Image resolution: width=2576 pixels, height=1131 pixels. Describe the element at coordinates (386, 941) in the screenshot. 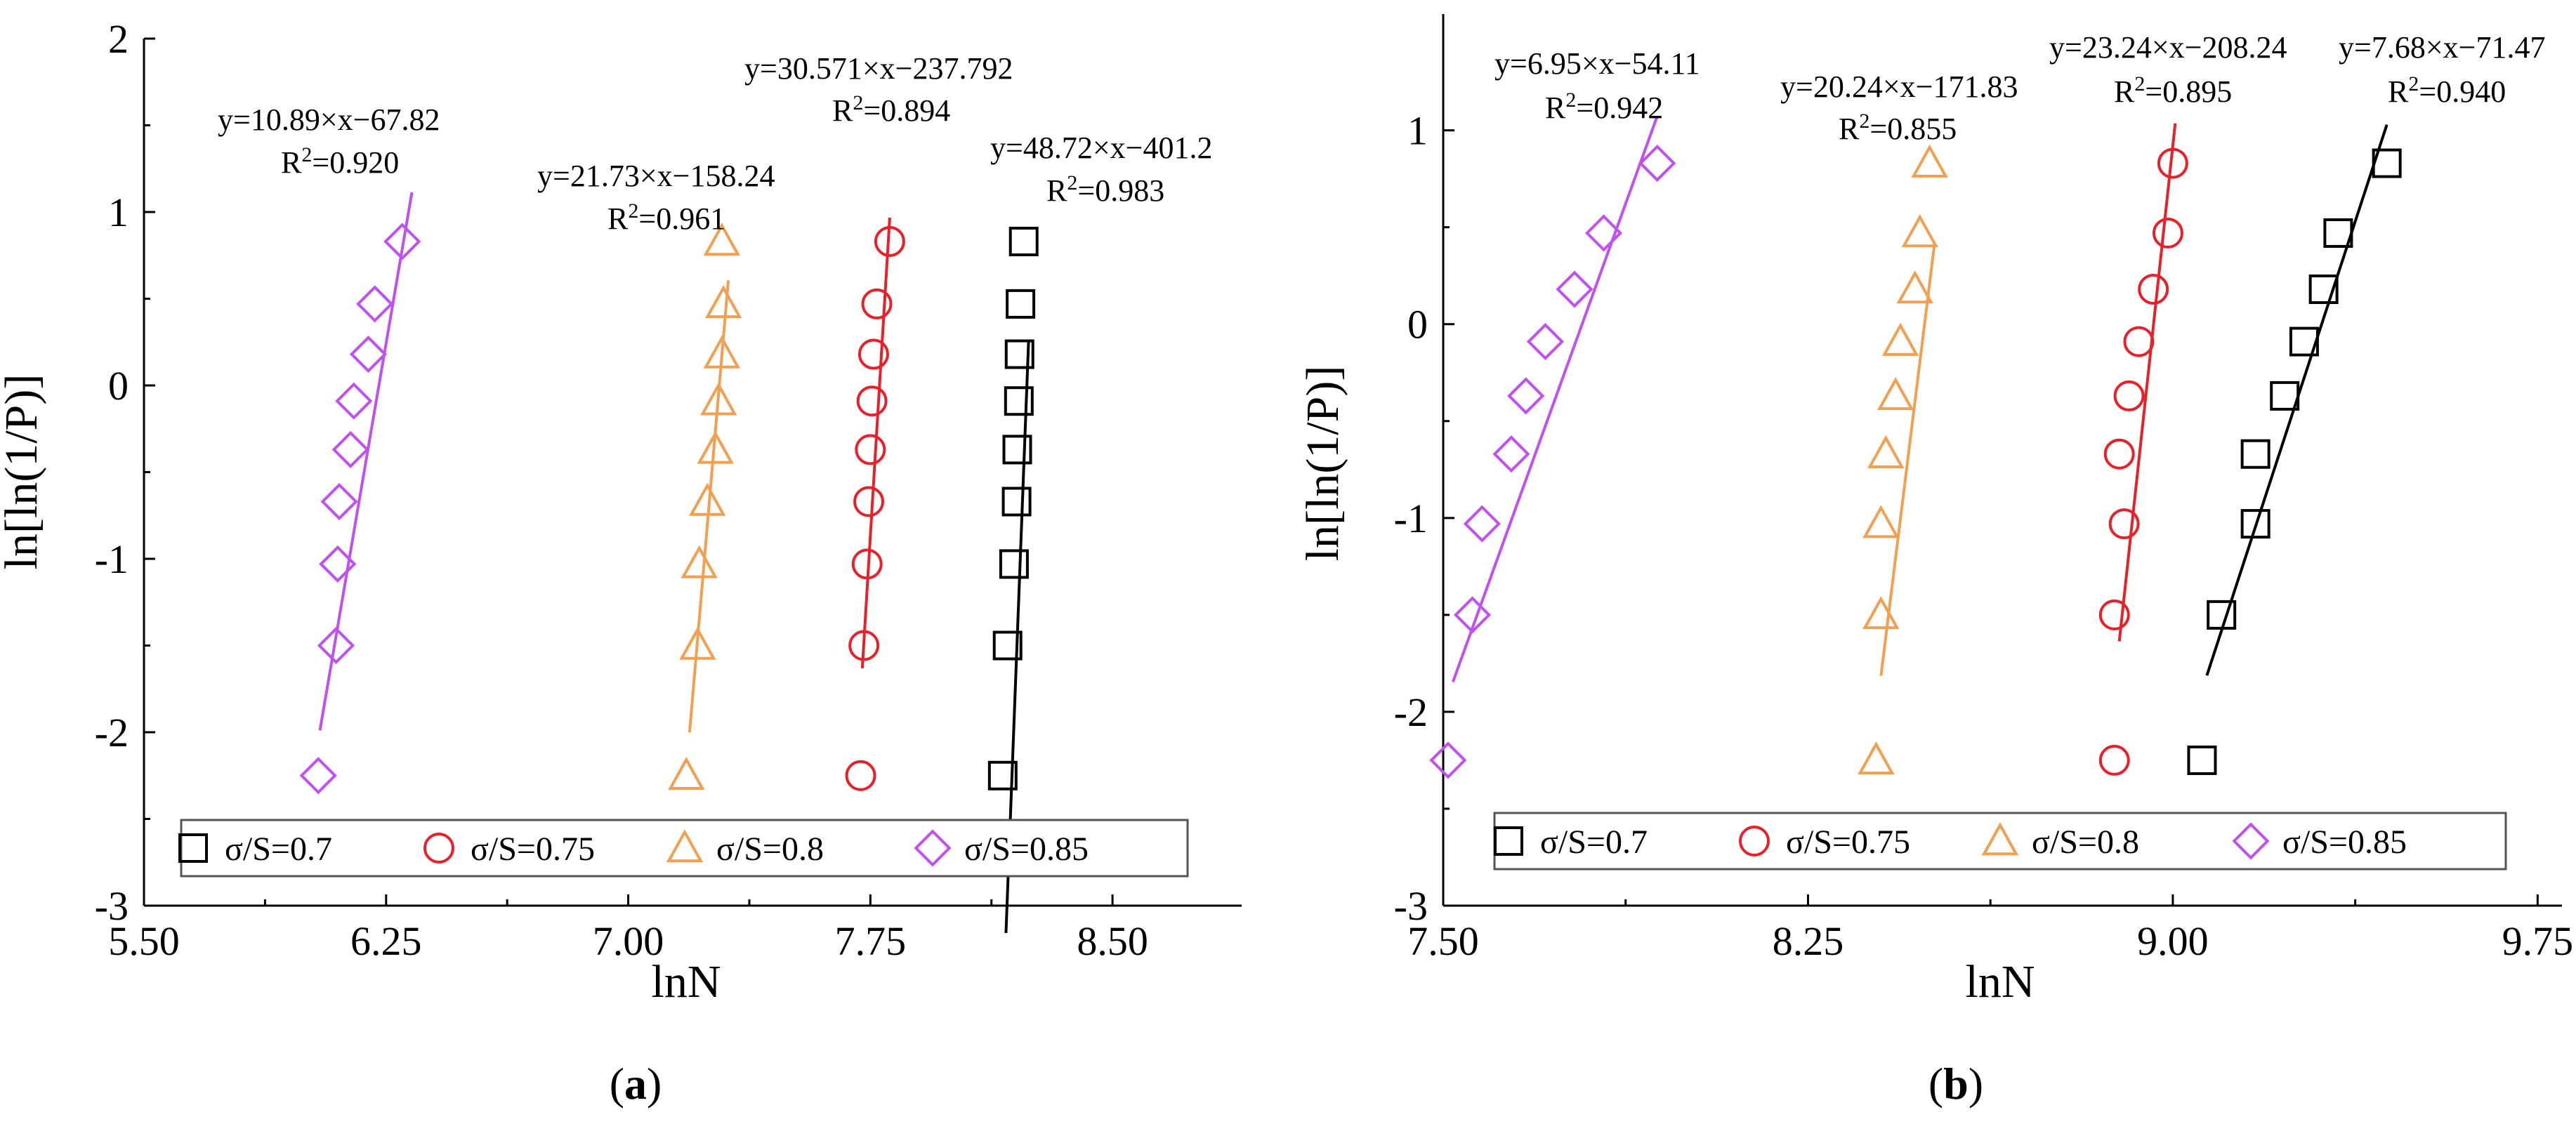

I see `x-tick-label: 6.25` at that location.